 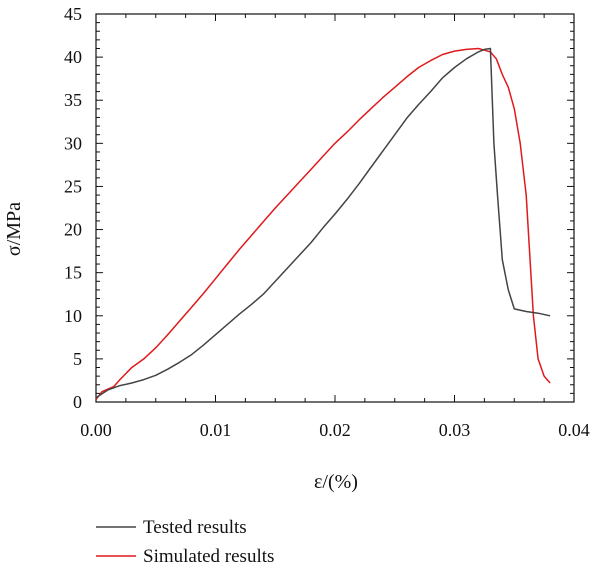 What do you see at coordinates (96, 430) in the screenshot?
I see `x-tick-label: 0.00` at bounding box center [96, 430].